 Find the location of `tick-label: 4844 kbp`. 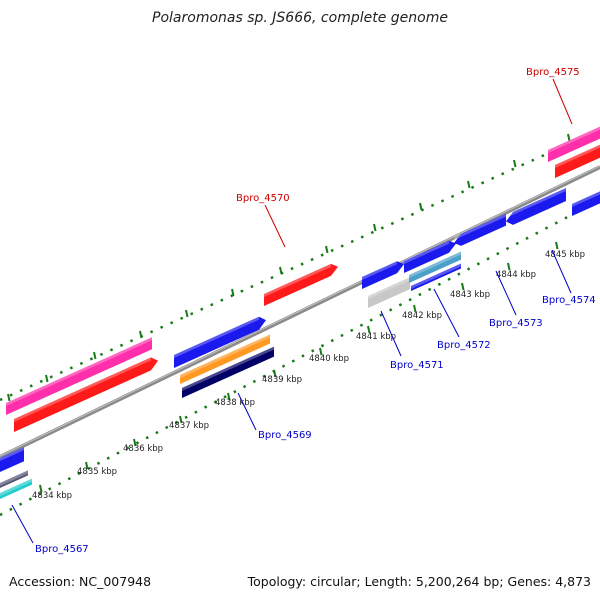

tick-label: 4844 kbp is located at coordinates (516, 275).